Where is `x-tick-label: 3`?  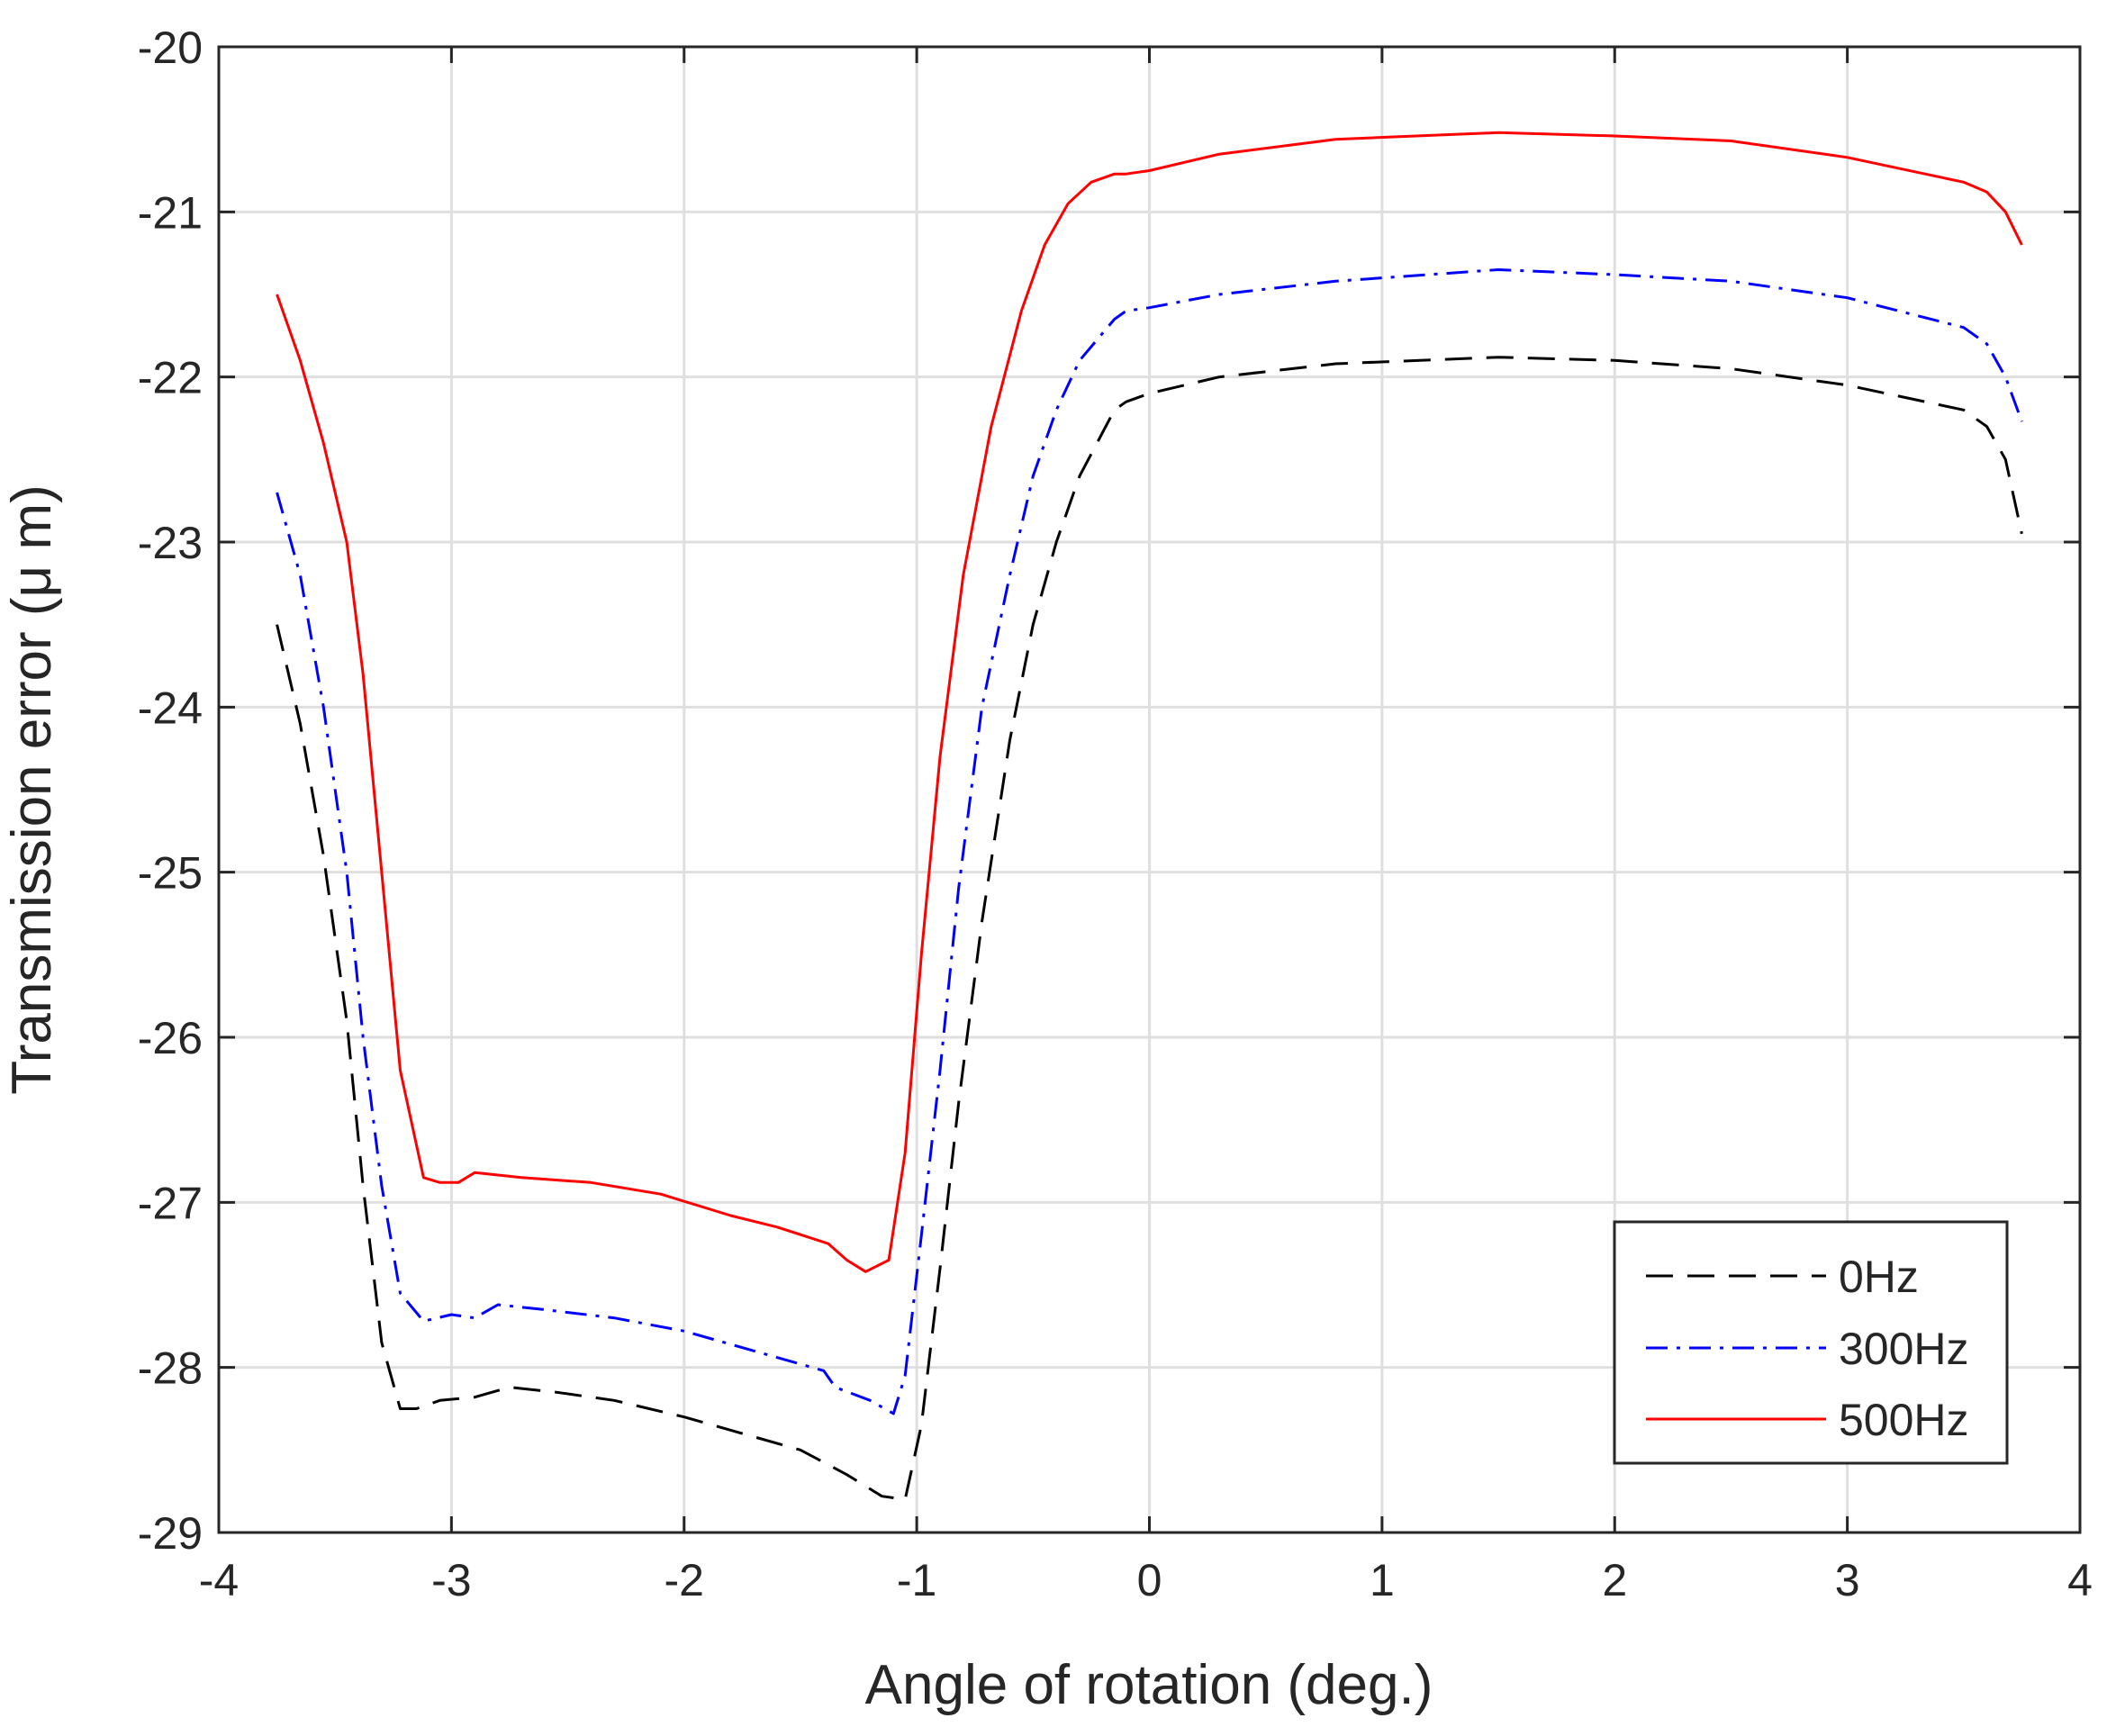 x-tick-label: 3 is located at coordinates (1848, 1580).